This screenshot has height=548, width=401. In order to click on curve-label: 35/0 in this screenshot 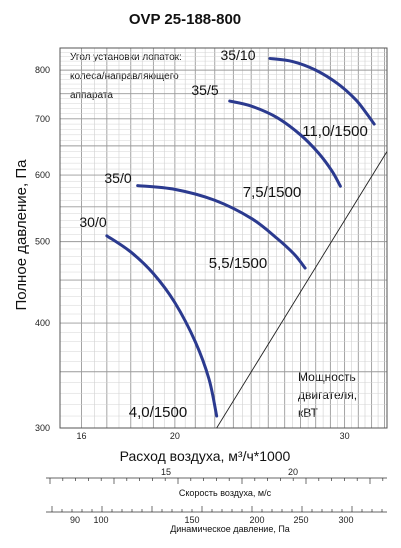, I will do `click(117, 178)`.